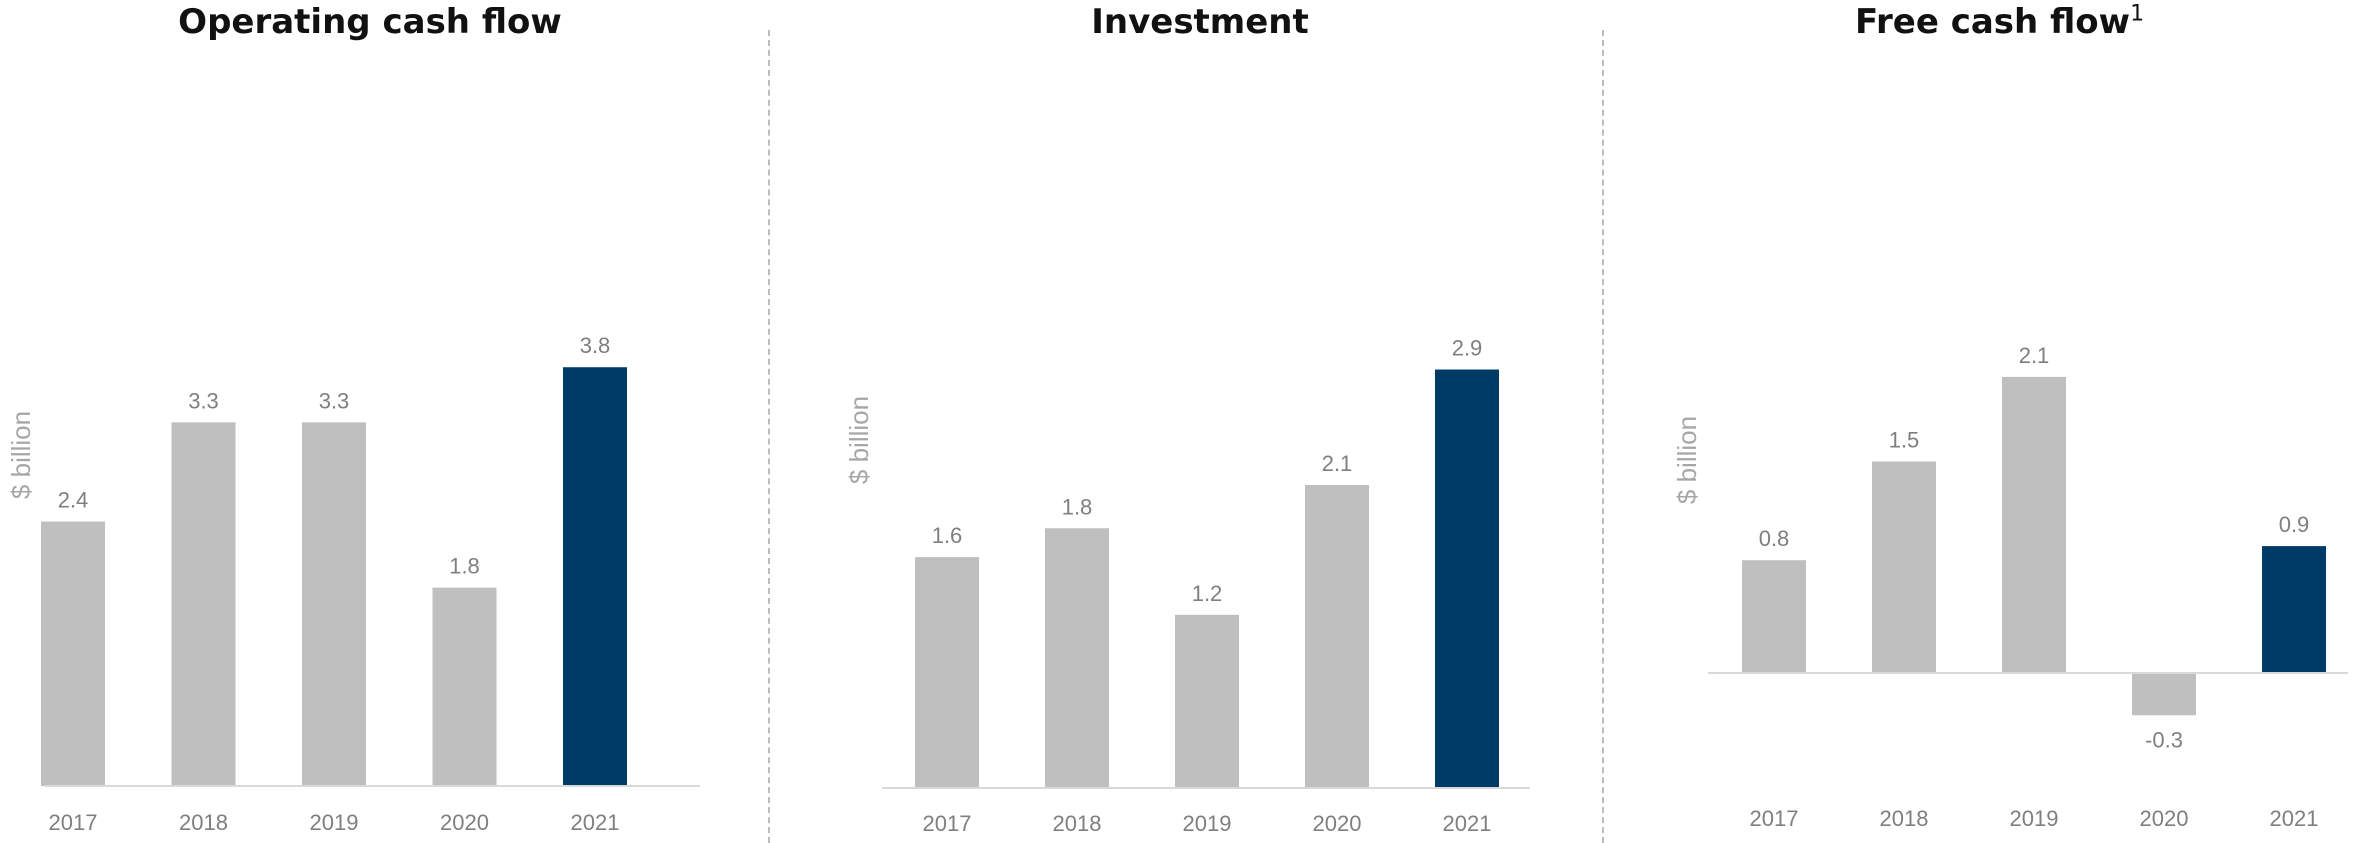 The image size is (2359, 843). What do you see at coordinates (1774, 538) in the screenshot?
I see `value-label-2017: 0.8` at bounding box center [1774, 538].